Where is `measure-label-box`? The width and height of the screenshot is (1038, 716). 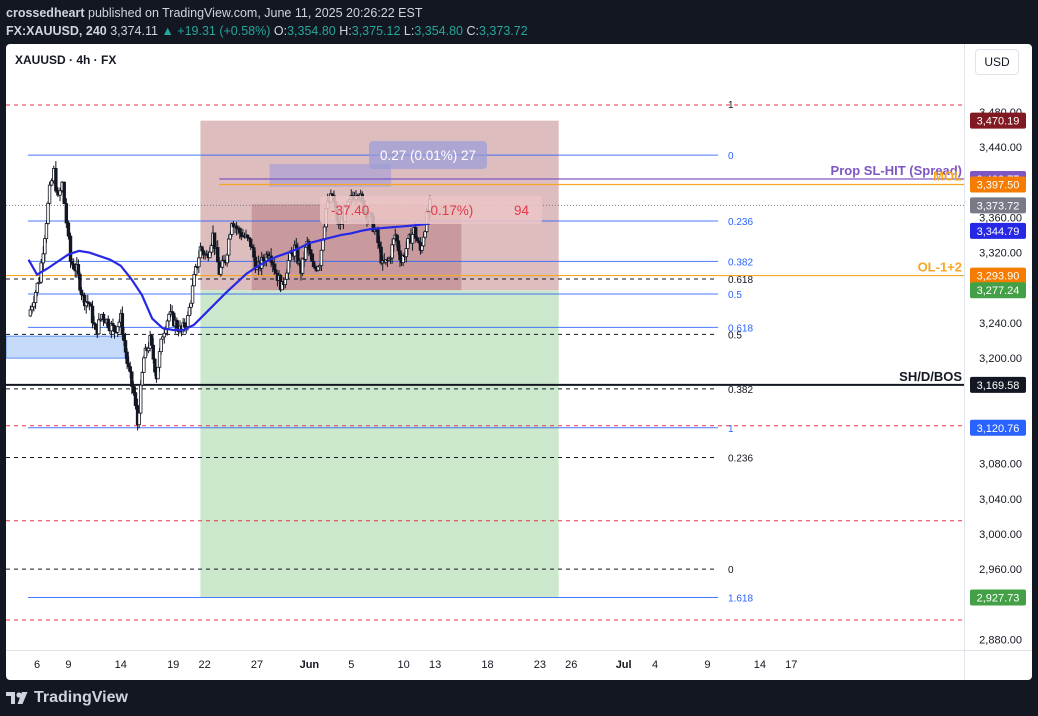
measure-label-box is located at coordinates (428, 155).